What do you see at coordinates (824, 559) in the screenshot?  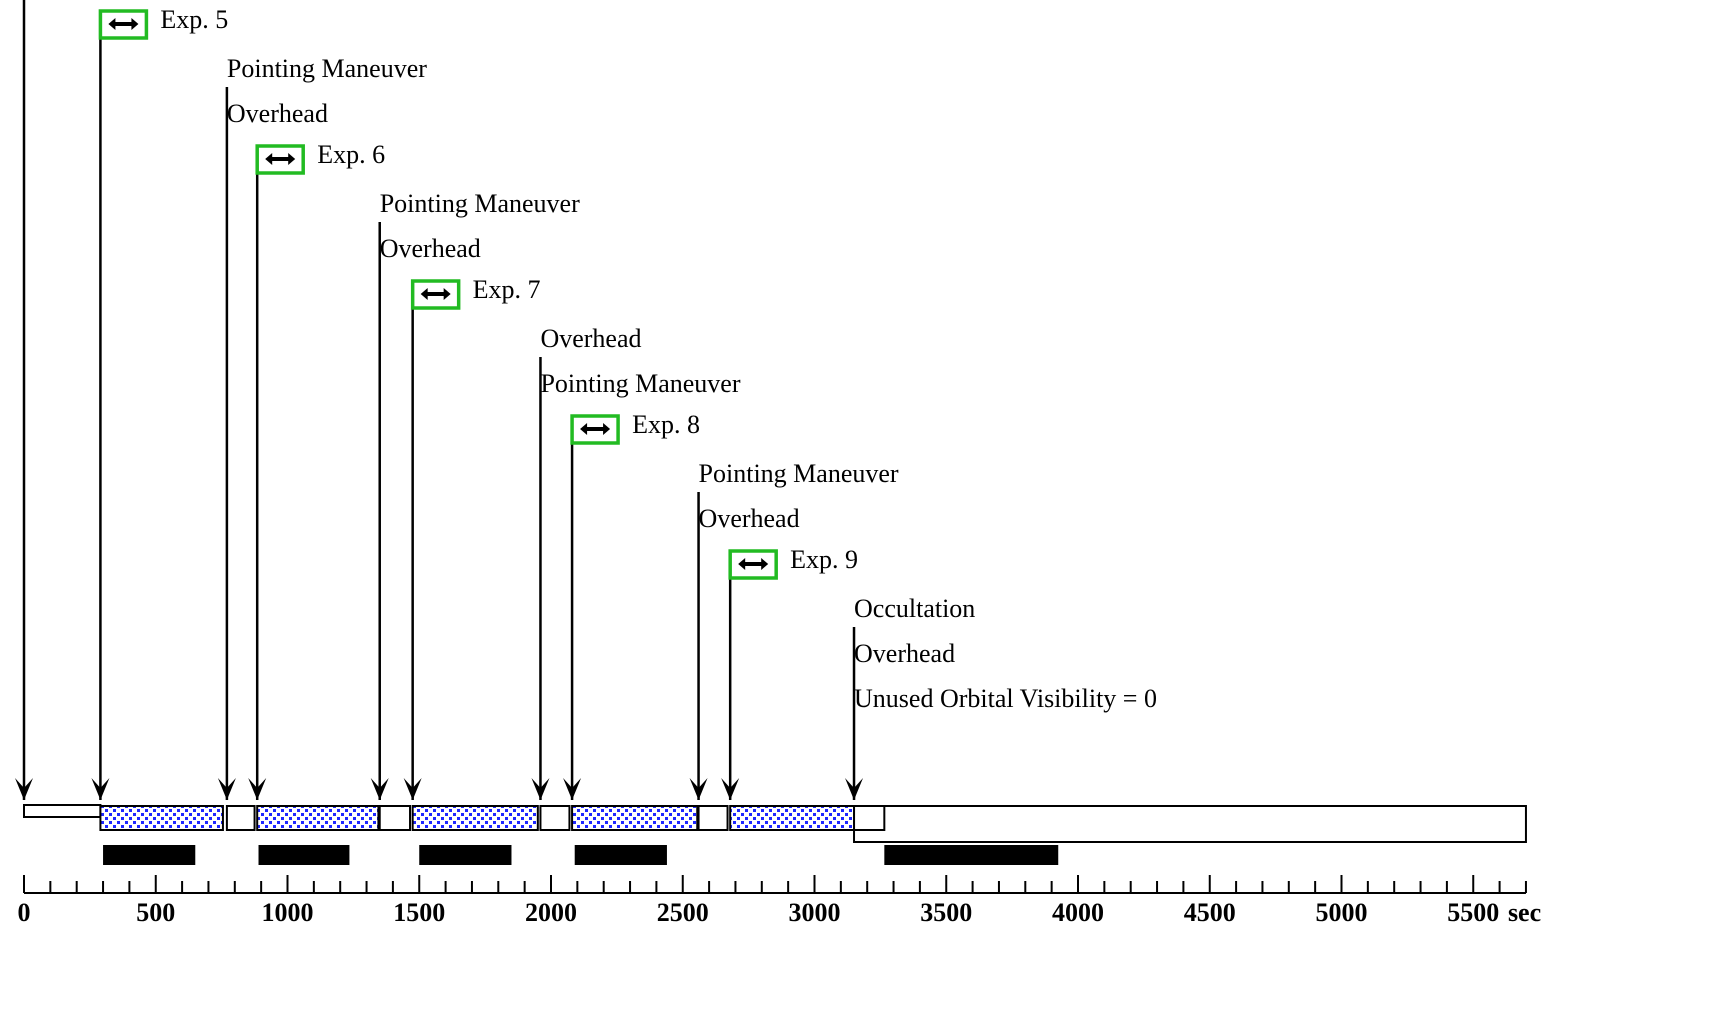 I see `exposure-label: Exp. 9` at bounding box center [824, 559].